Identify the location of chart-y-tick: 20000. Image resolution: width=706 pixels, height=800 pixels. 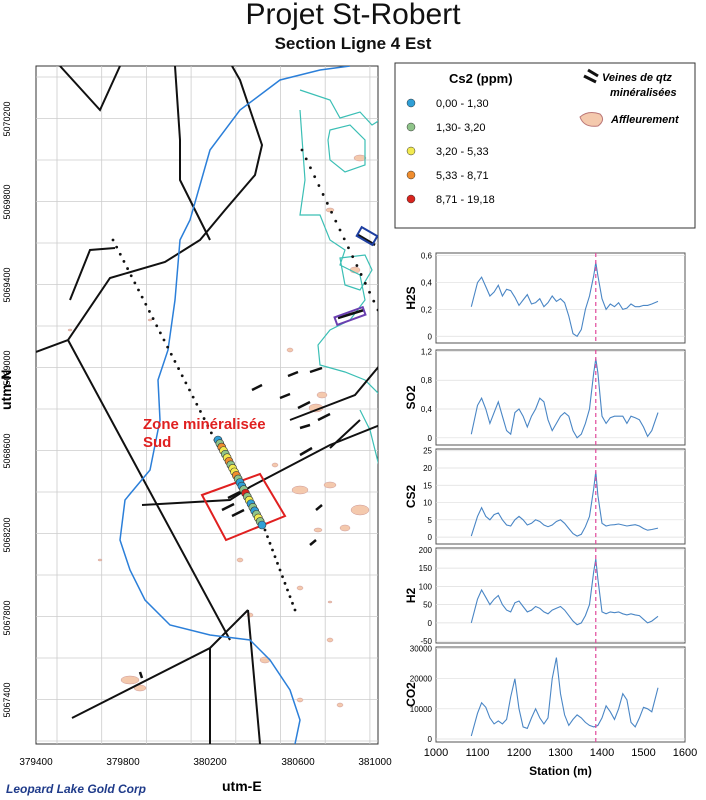
(421, 679).